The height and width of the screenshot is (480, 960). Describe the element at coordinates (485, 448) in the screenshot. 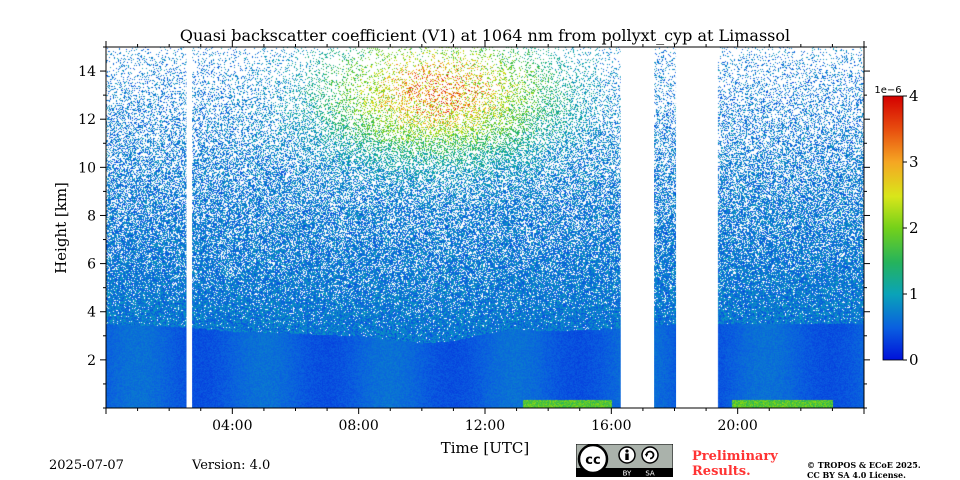

I see `x-axis-label: Time [UTC]` at that location.